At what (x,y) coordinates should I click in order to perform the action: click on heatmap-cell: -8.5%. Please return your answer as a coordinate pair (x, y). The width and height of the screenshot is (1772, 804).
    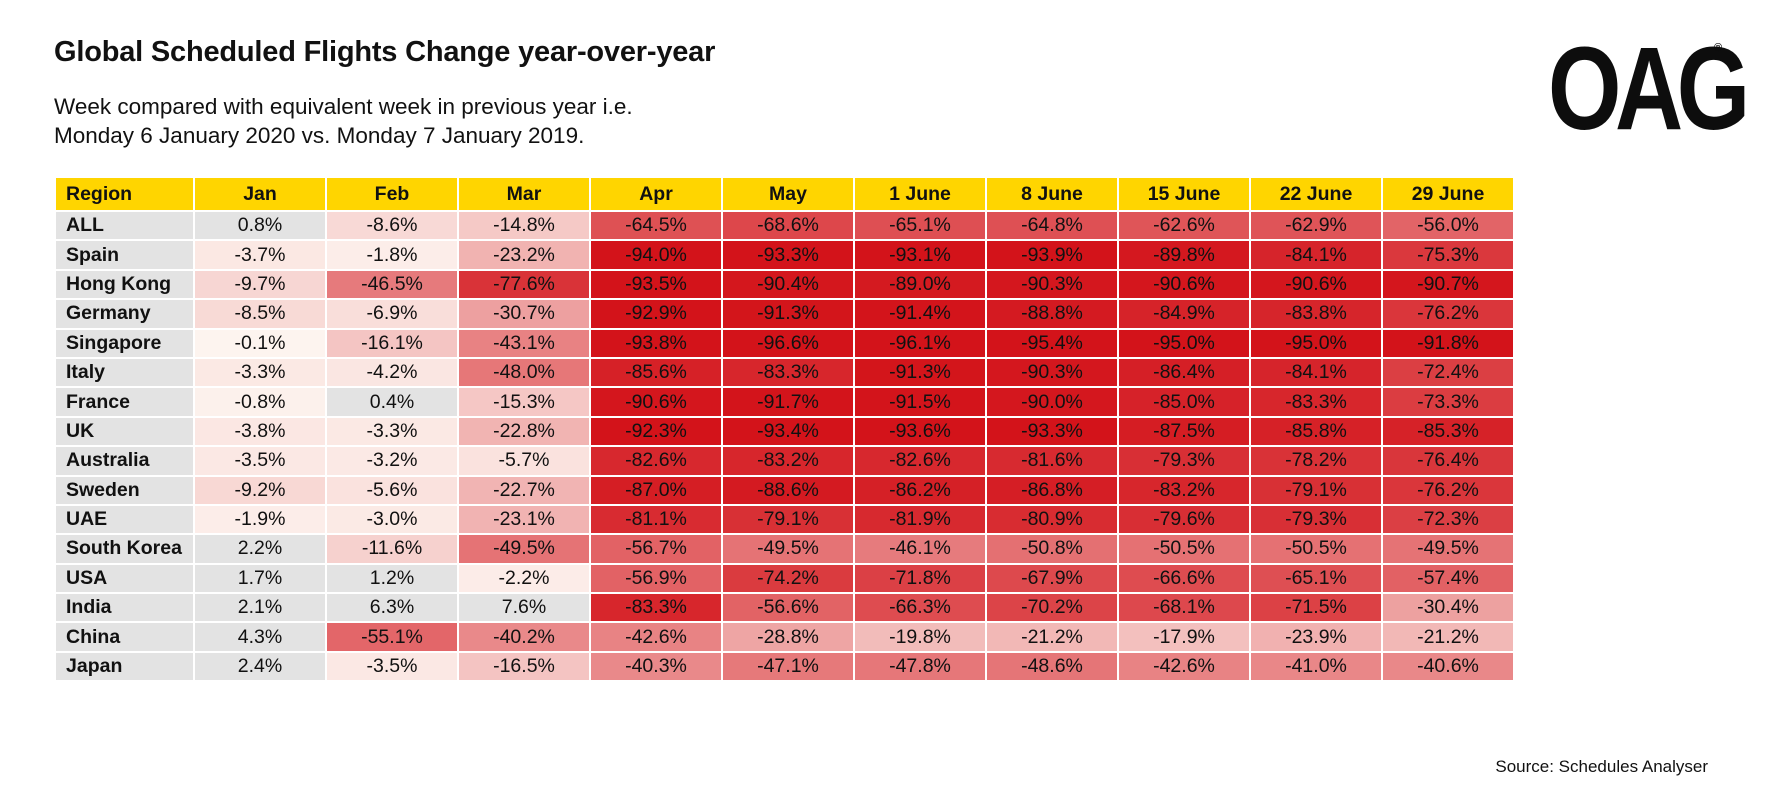
    Looking at the image, I should click on (260, 314).